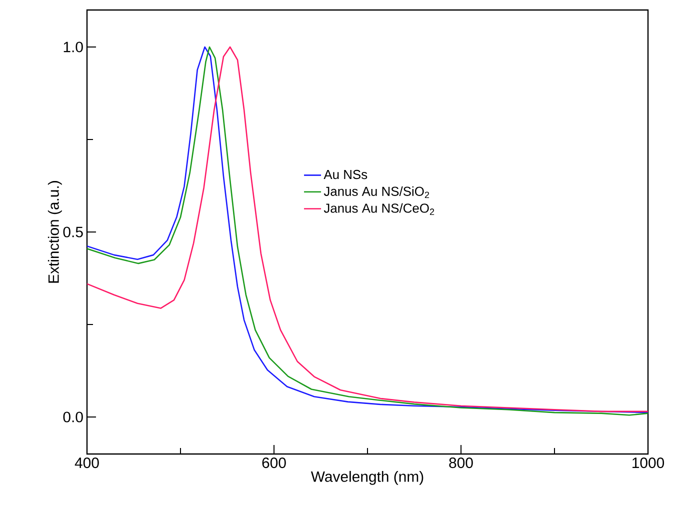 The width and height of the screenshot is (682, 525). Describe the element at coordinates (73, 47) in the screenshot. I see `y-tick-label: 1.0` at that location.